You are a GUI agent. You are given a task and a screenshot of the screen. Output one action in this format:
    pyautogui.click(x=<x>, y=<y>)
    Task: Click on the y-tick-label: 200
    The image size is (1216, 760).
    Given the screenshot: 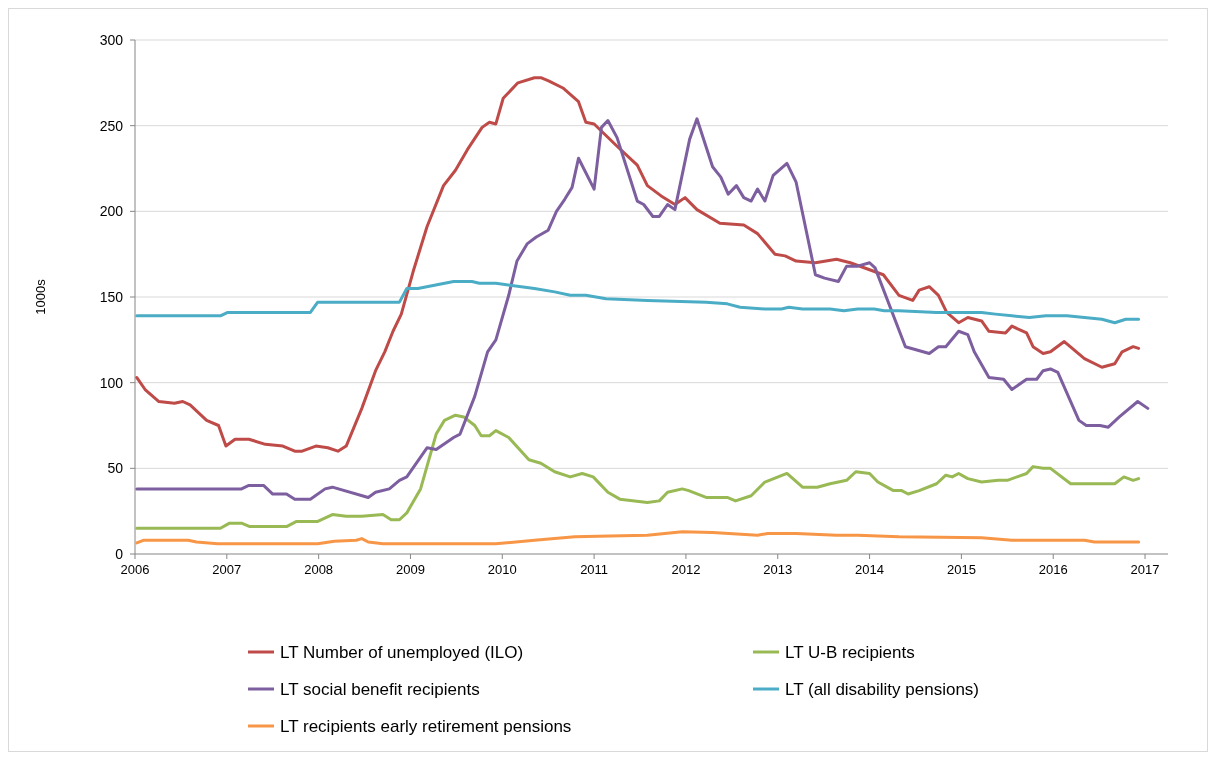 What is the action you would take?
    pyautogui.click(x=111, y=211)
    